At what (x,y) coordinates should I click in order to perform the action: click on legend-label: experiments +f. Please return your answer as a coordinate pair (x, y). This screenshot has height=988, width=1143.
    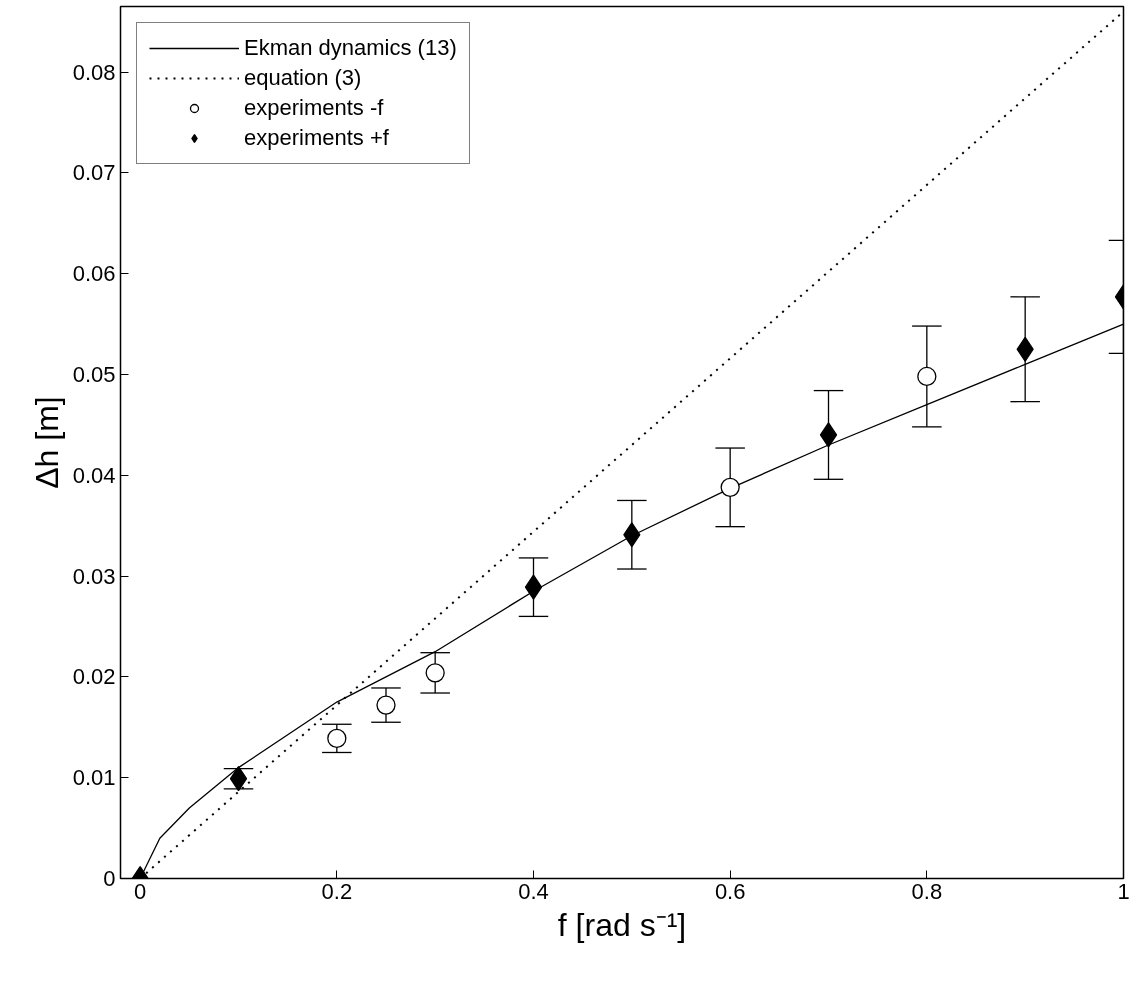
    Looking at the image, I should click on (316, 138).